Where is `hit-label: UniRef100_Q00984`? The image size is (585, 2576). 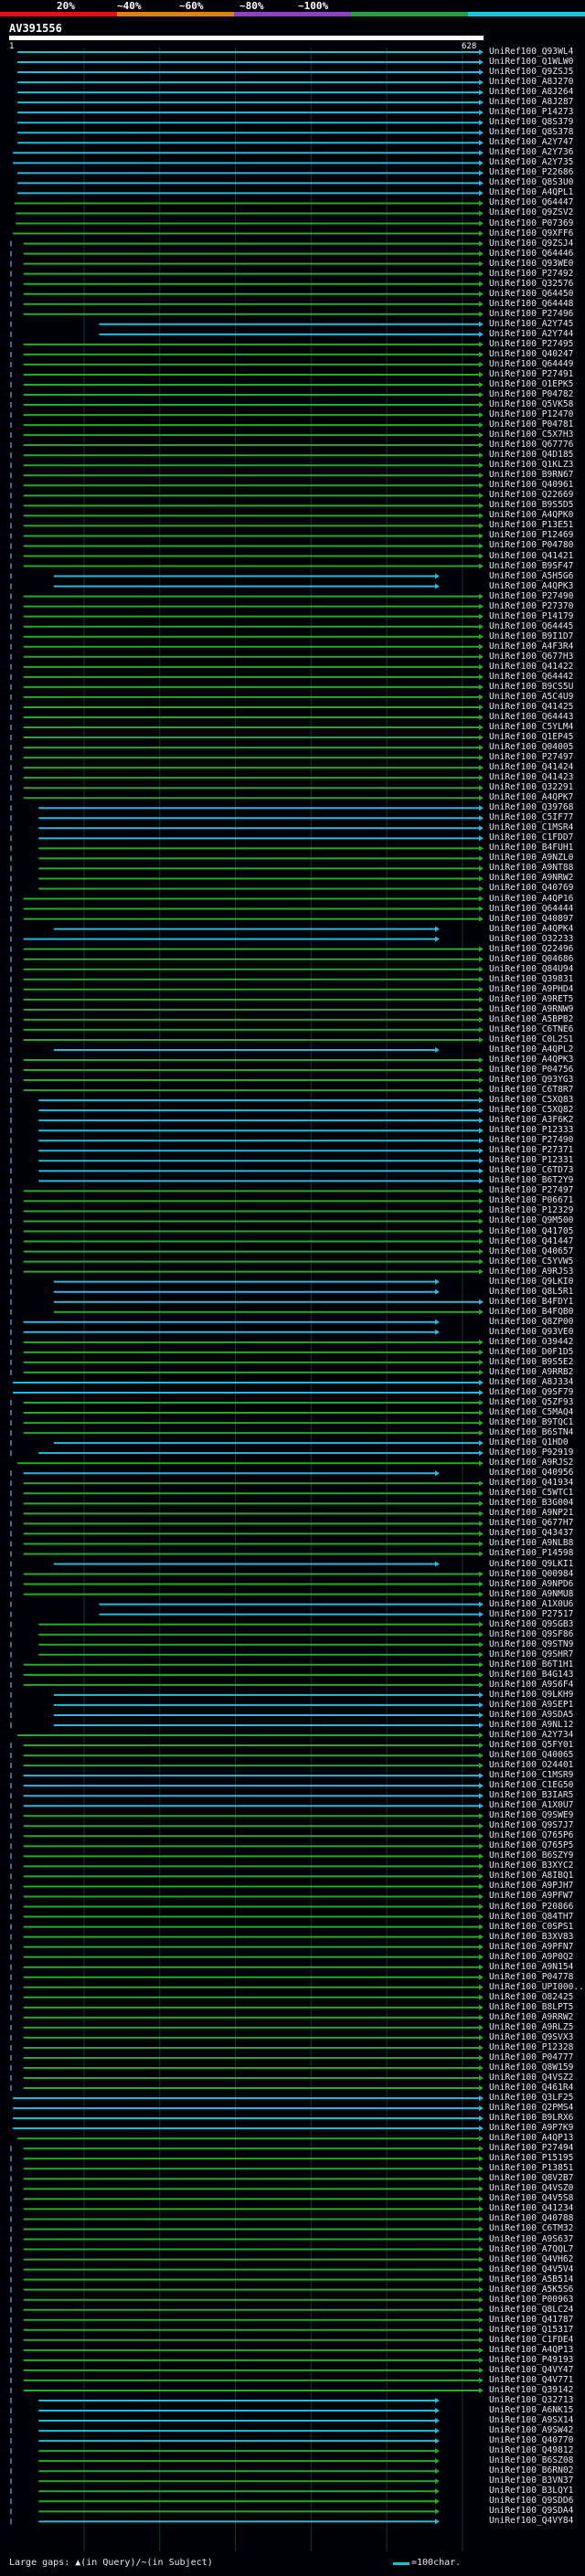 hit-label: UniRef100_Q00984 is located at coordinates (532, 1573).